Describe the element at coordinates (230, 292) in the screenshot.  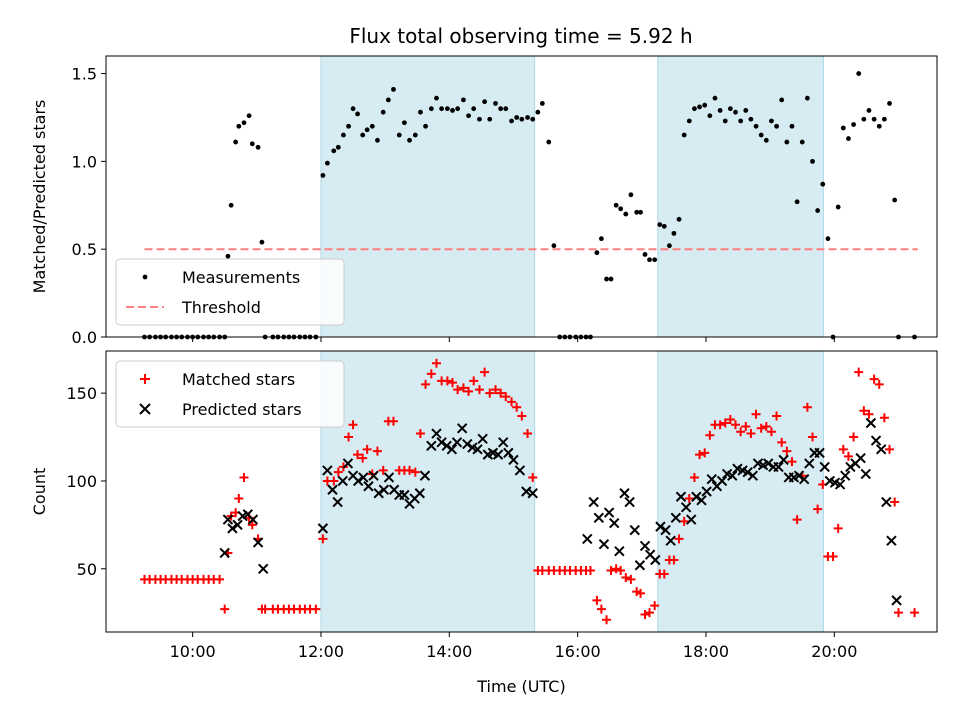
I see `legend: Measurements Threshold` at that location.